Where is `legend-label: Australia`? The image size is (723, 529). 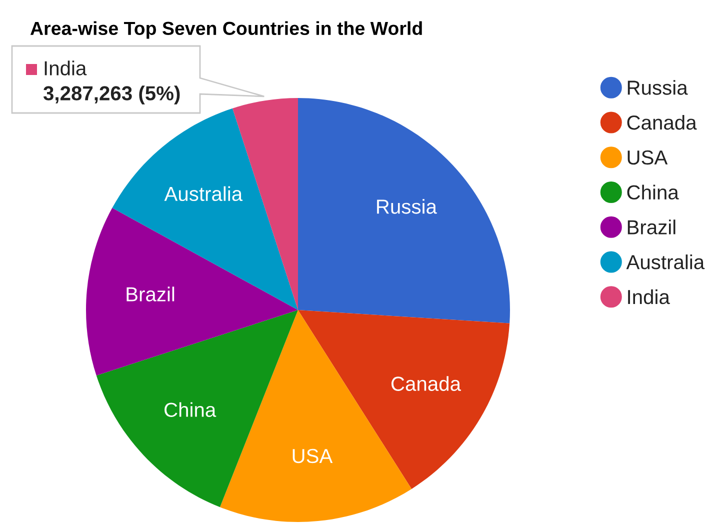 legend-label: Australia is located at coordinates (665, 262).